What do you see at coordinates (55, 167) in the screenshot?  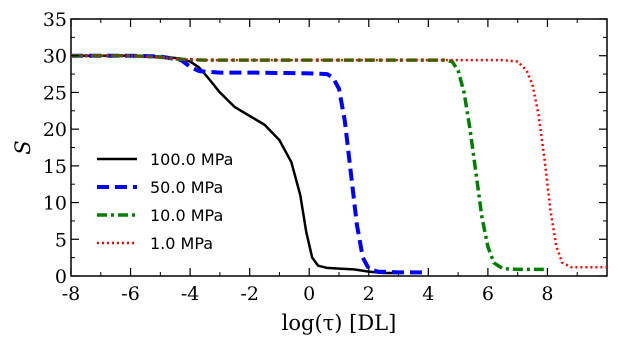 I see `y-tick-label: 15` at bounding box center [55, 167].